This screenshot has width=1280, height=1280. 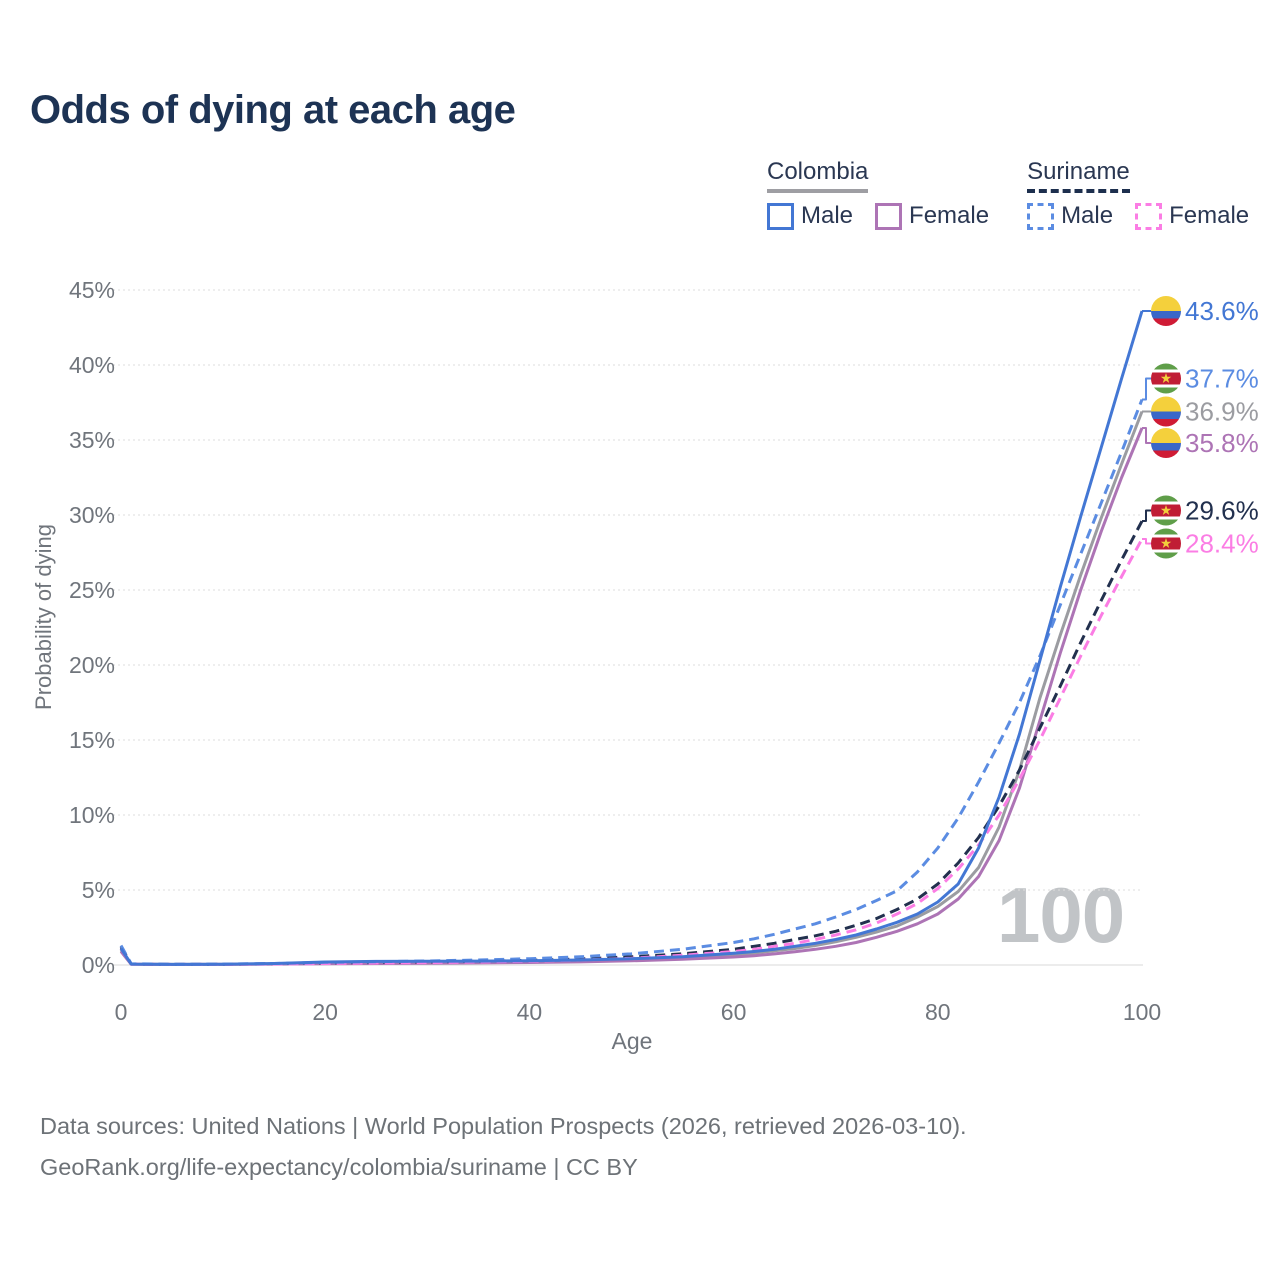 I want to click on y-axis-title: Probability of dying, so click(x=43, y=617).